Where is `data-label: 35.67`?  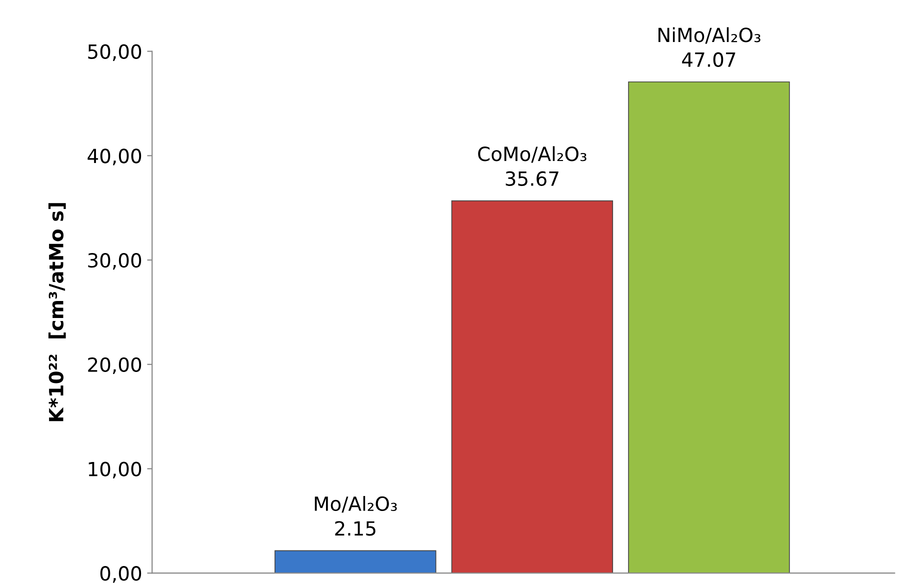
data-label: 35.67 is located at coordinates (532, 178).